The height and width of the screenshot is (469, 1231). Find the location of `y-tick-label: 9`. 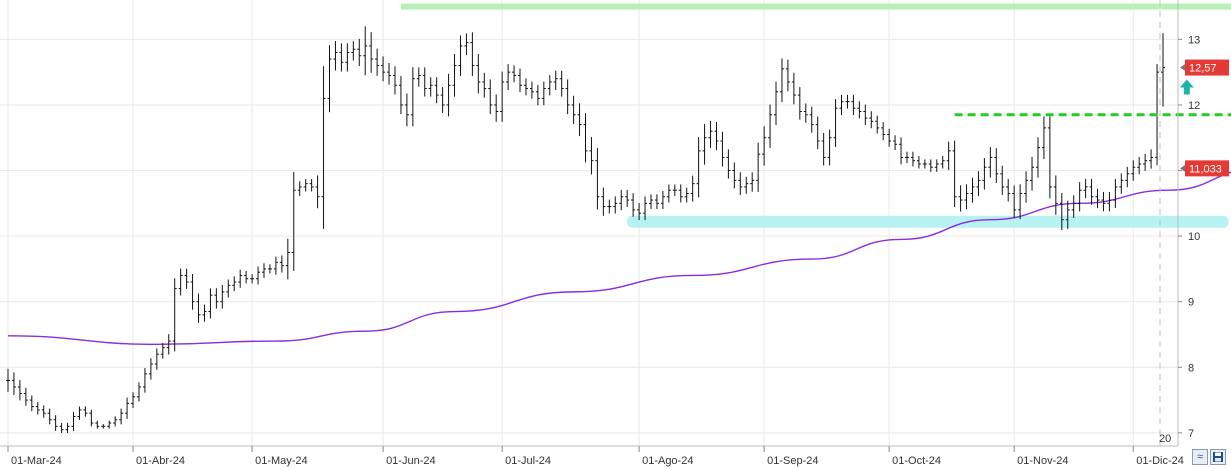

y-tick-label: 9 is located at coordinates (1191, 303).